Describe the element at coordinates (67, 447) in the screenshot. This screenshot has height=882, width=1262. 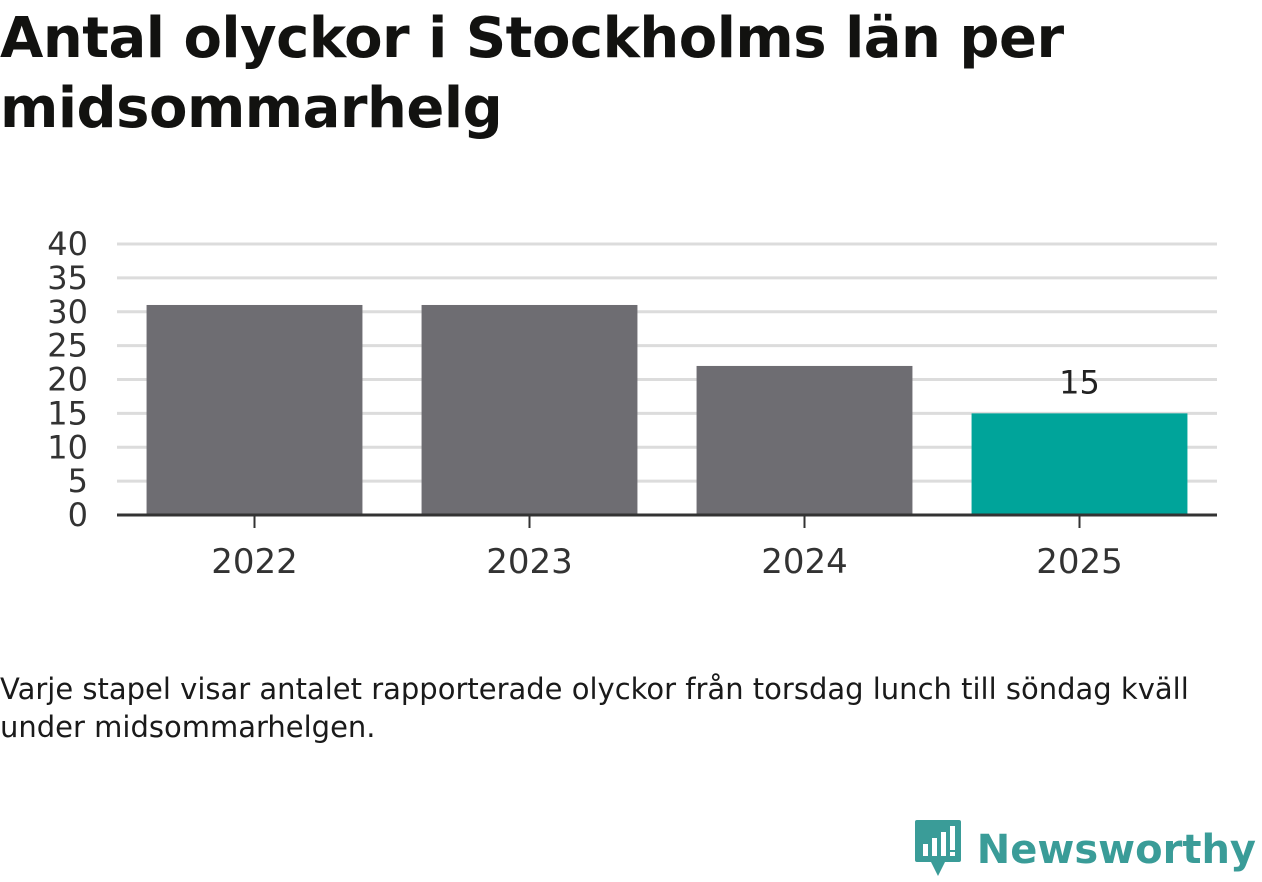
I see `y-tick-label: 10` at that location.